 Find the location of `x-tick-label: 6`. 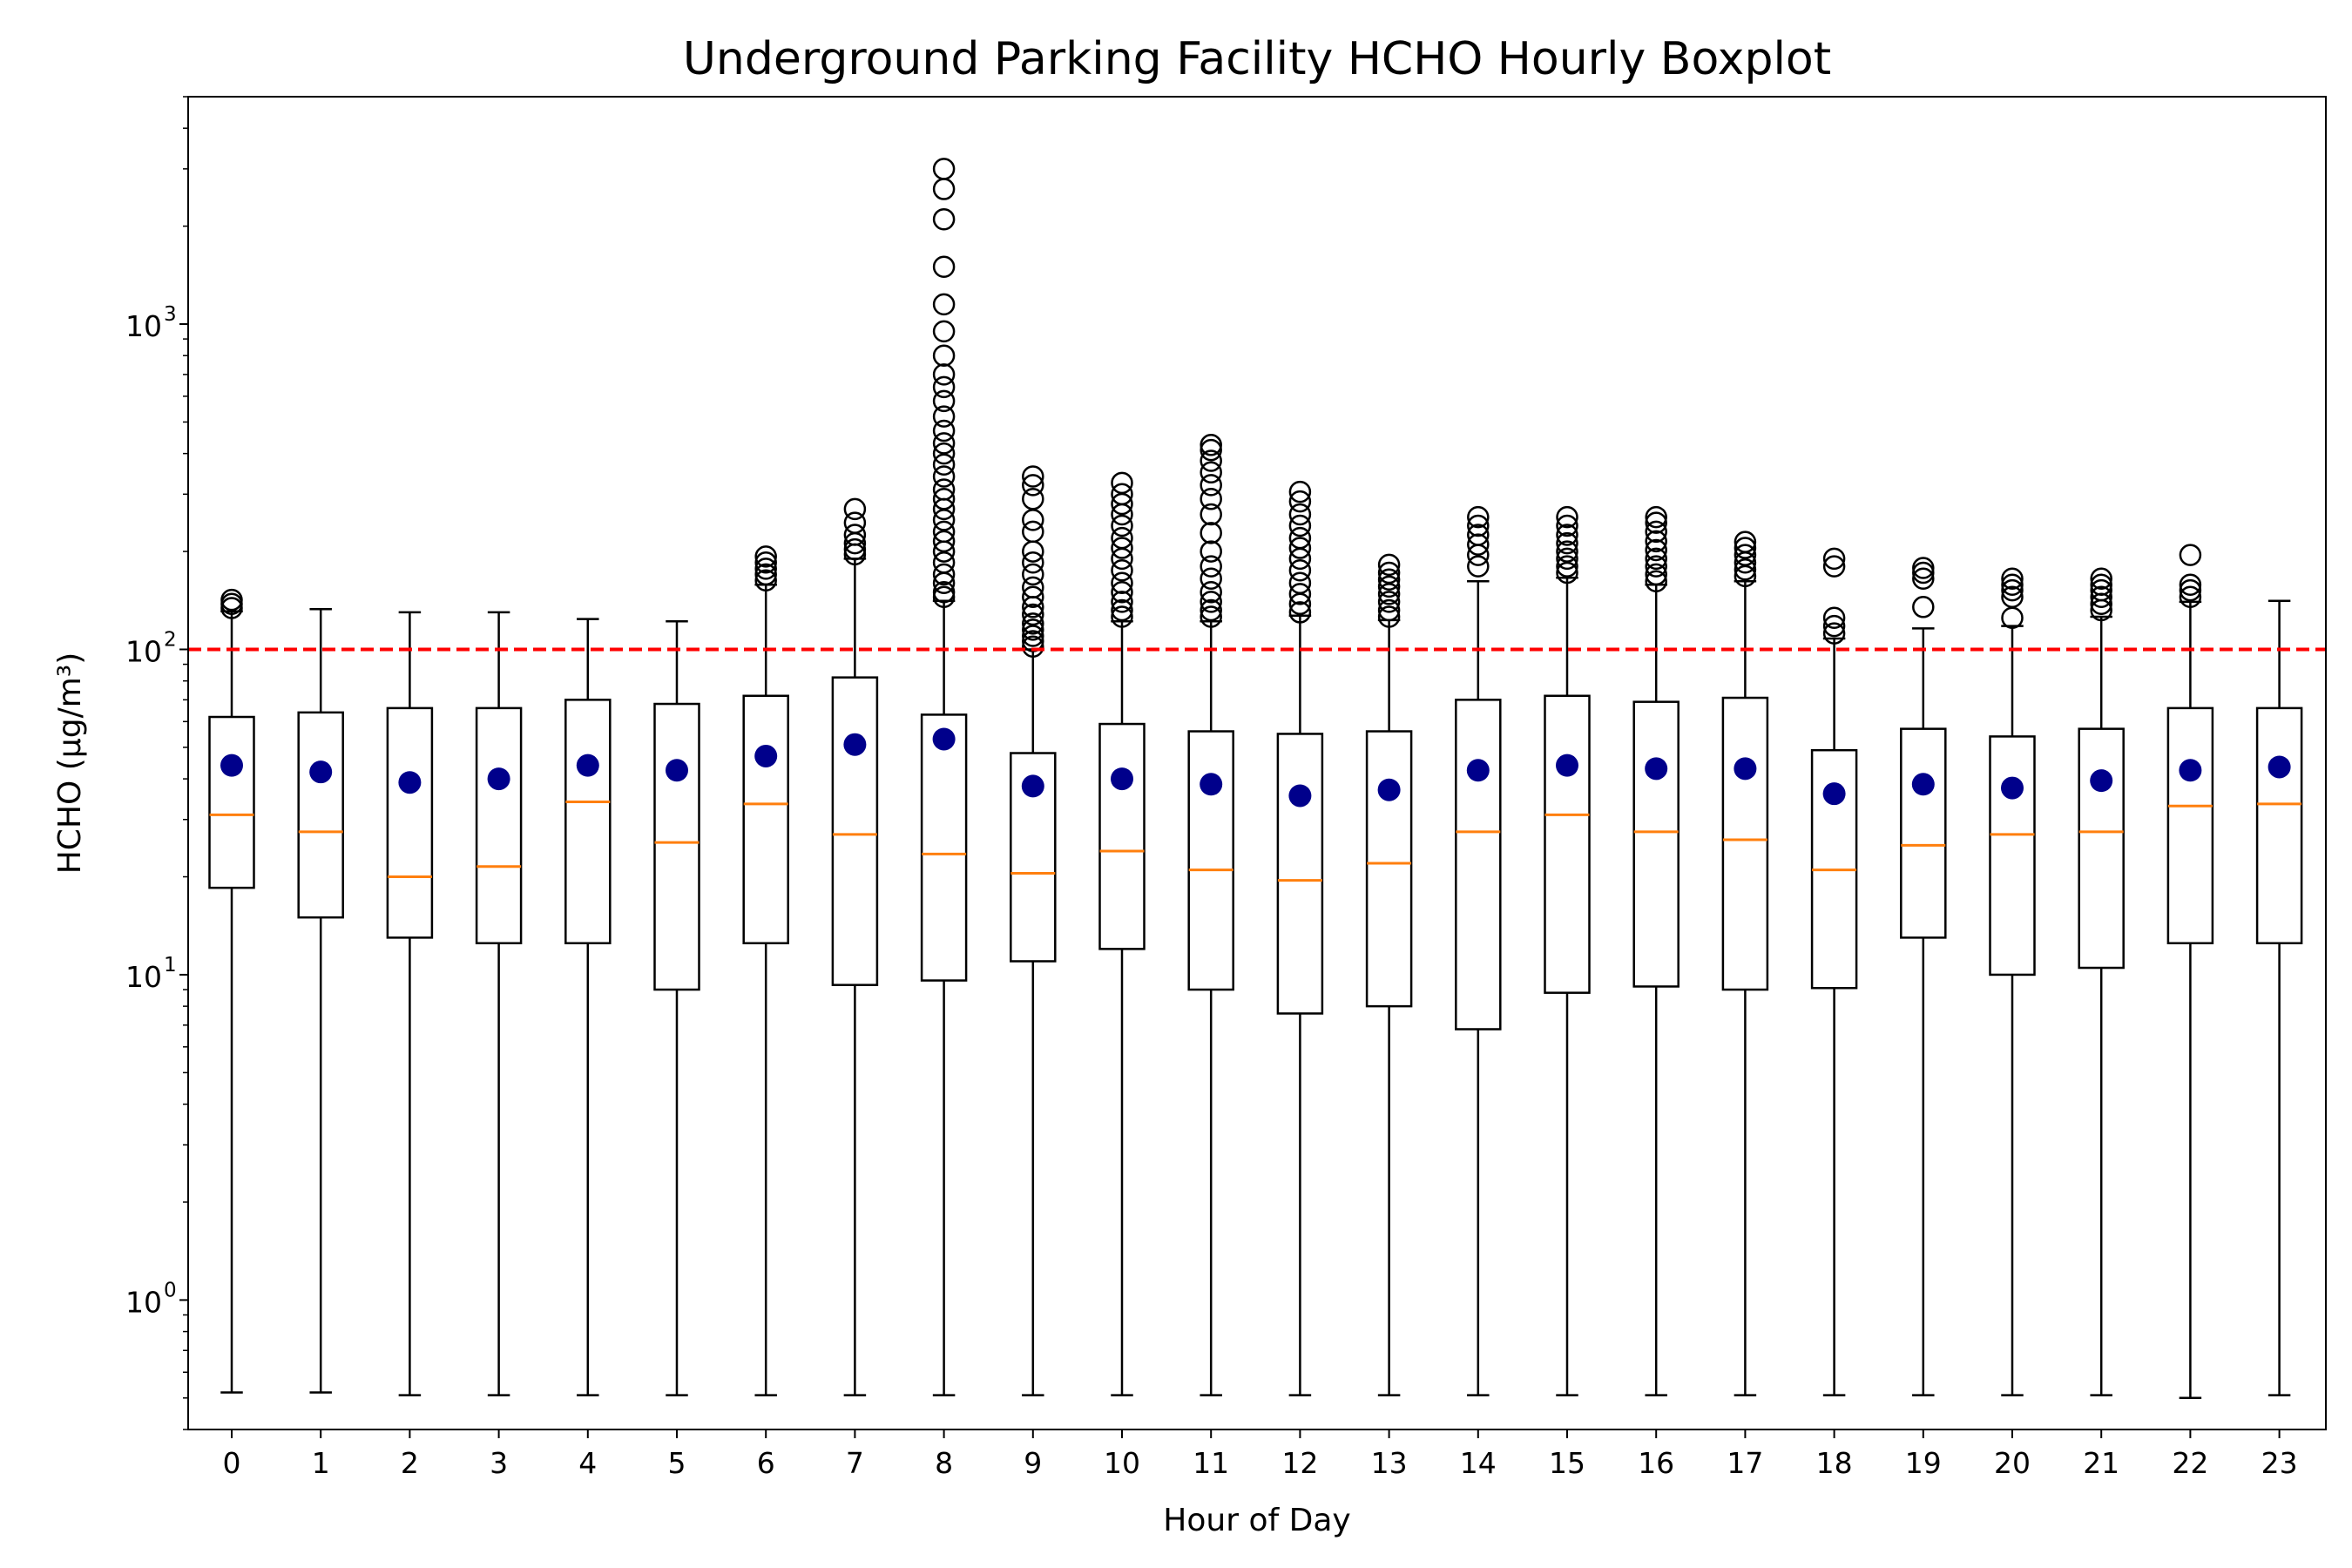

x-tick-label: 6 is located at coordinates (766, 1463).